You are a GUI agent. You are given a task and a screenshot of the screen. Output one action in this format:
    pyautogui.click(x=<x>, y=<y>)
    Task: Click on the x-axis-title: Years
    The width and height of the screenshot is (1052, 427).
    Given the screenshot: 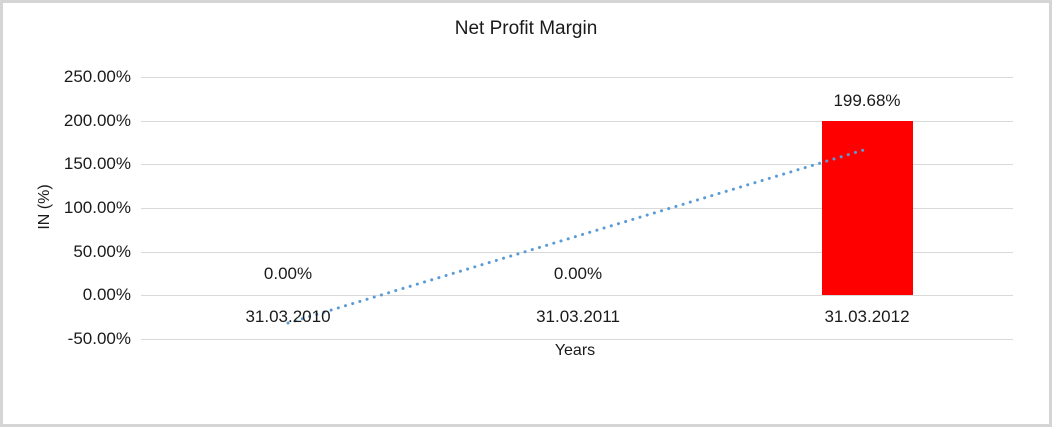 What is the action you would take?
    pyautogui.click(x=575, y=350)
    